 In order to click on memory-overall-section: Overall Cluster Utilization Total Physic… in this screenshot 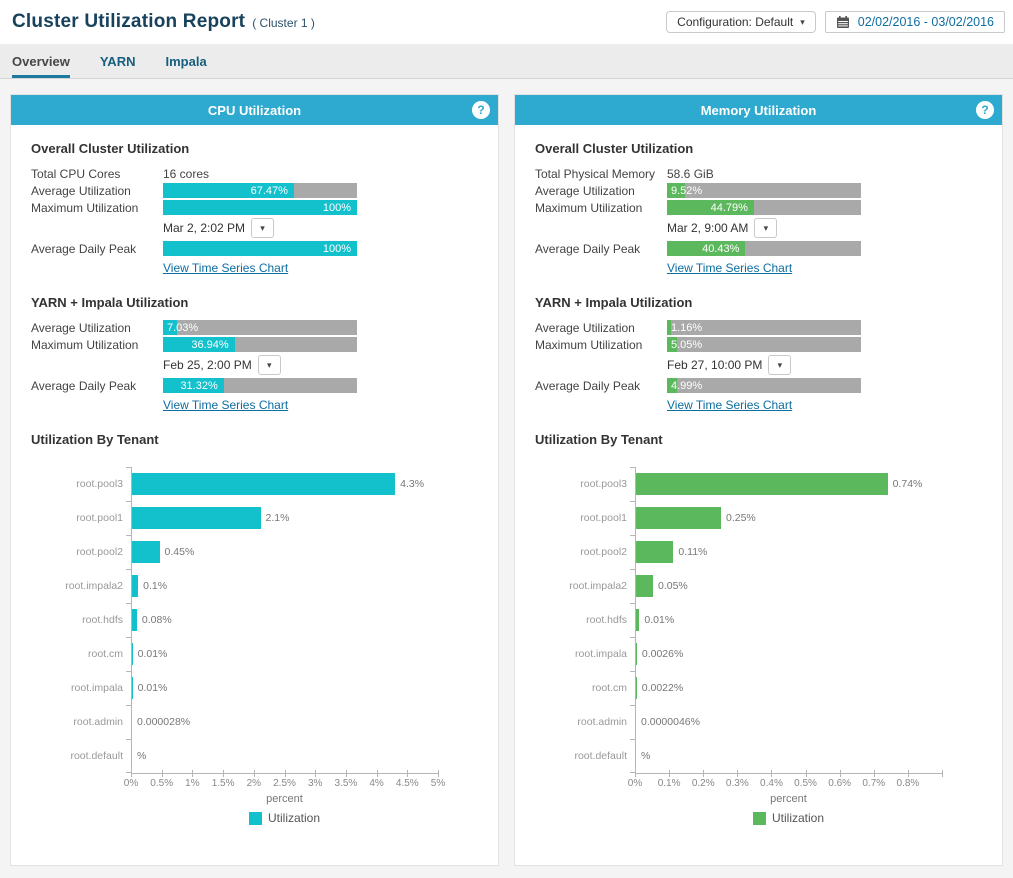, I will do `click(758, 209)`.